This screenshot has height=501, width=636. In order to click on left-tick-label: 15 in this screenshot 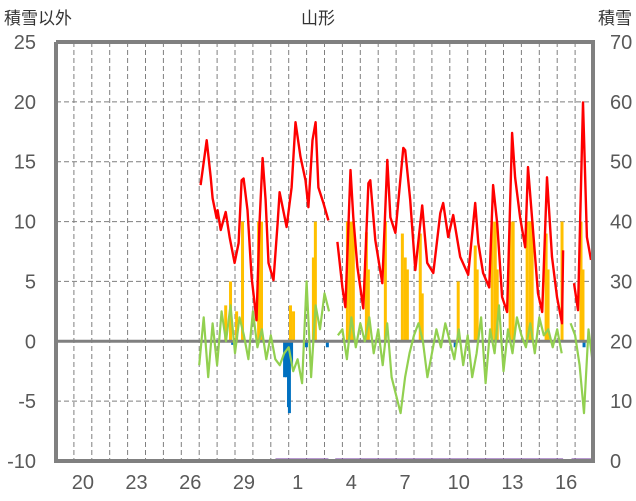, I will do `click(25, 163)`.